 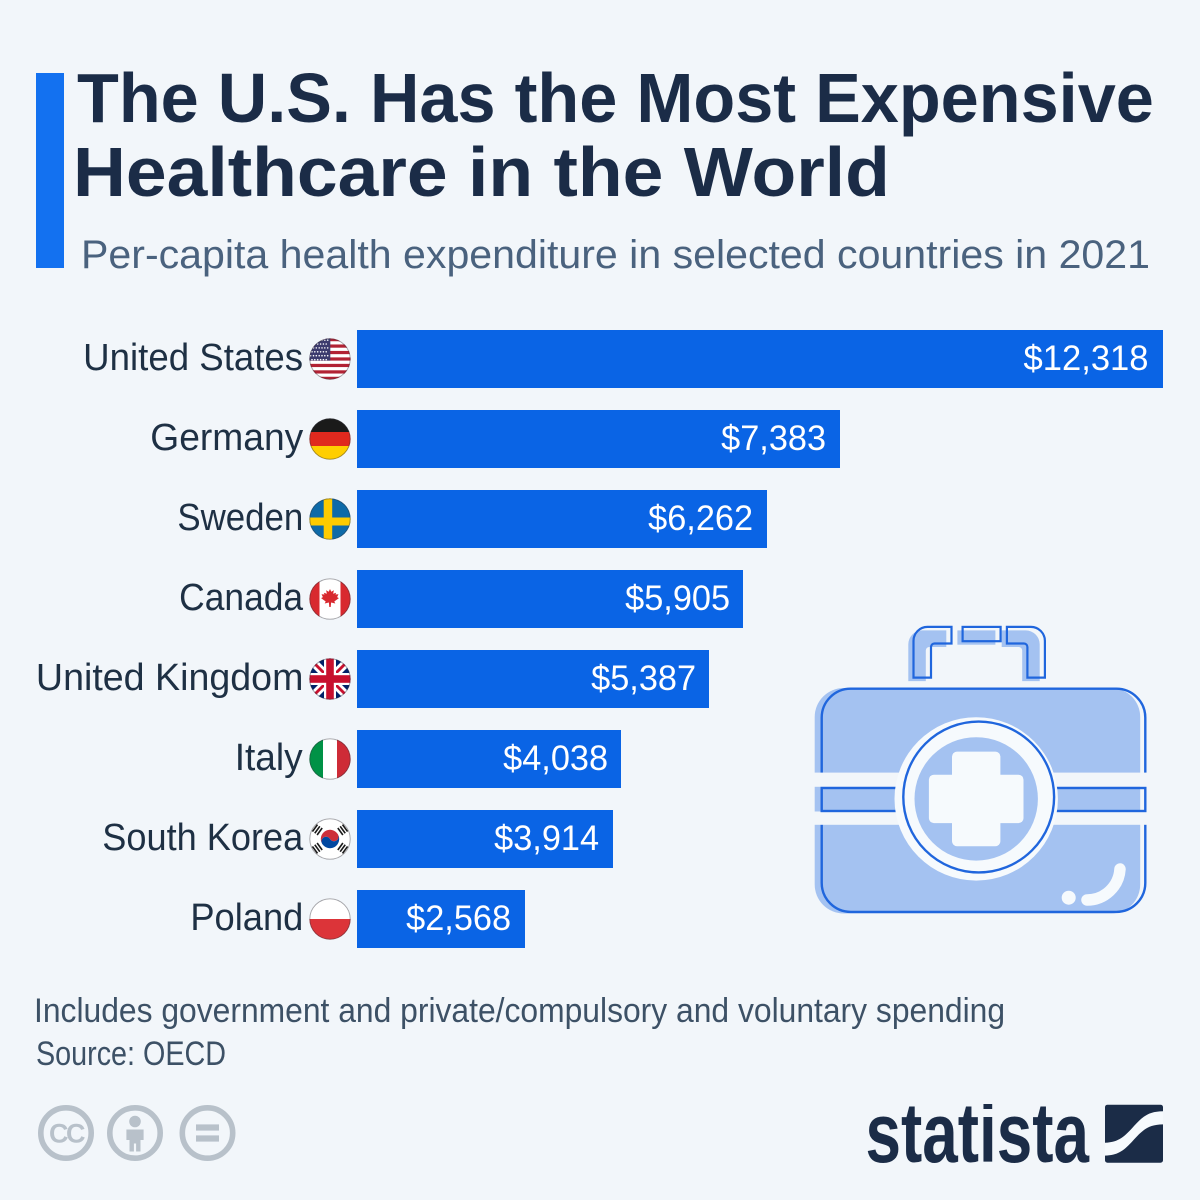 I want to click on svg-text: statista, so click(x=978, y=1139).